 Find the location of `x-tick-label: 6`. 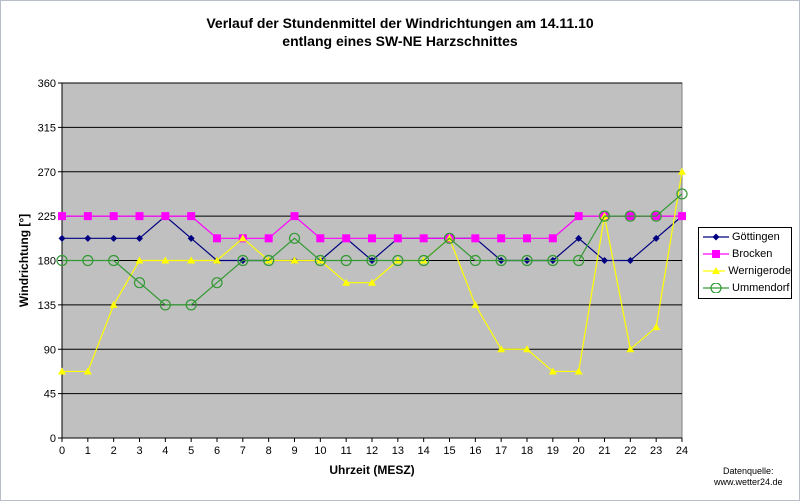

x-tick-label: 6 is located at coordinates (217, 451).